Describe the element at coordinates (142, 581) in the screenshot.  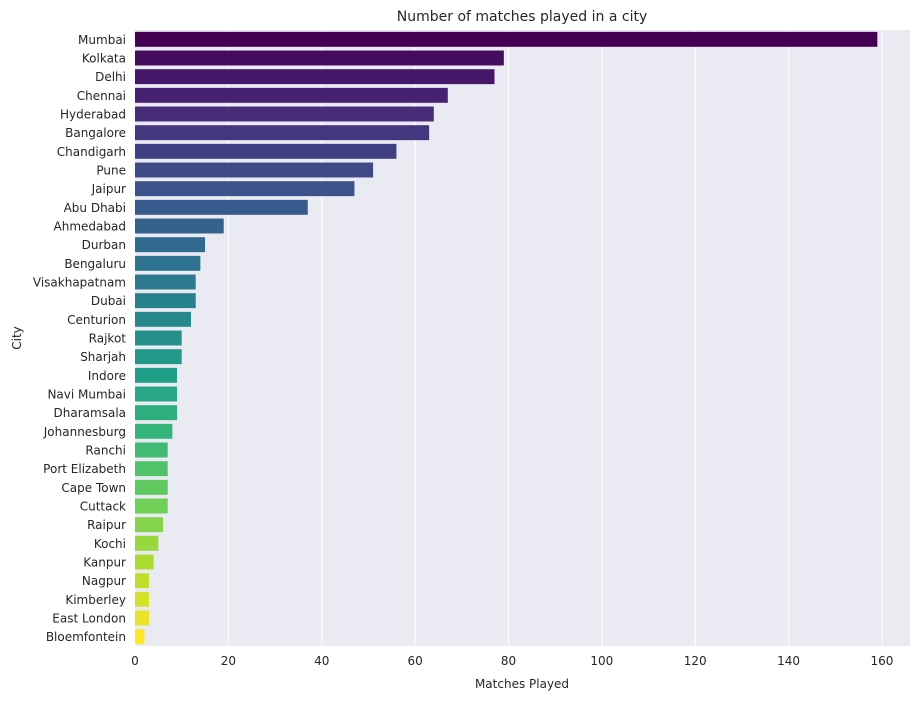
I see `bar-nagpur` at that location.